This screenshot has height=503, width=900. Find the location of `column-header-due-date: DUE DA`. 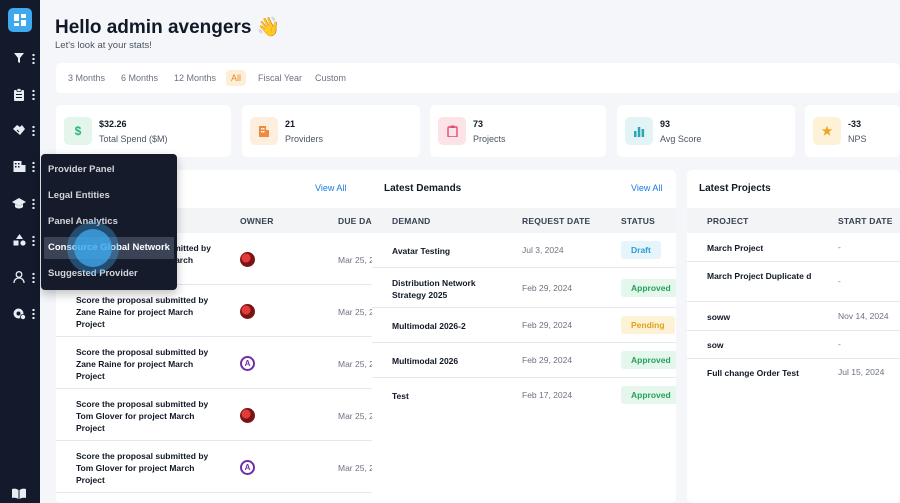

column-header-due-date: DUE DA is located at coordinates (355, 221).